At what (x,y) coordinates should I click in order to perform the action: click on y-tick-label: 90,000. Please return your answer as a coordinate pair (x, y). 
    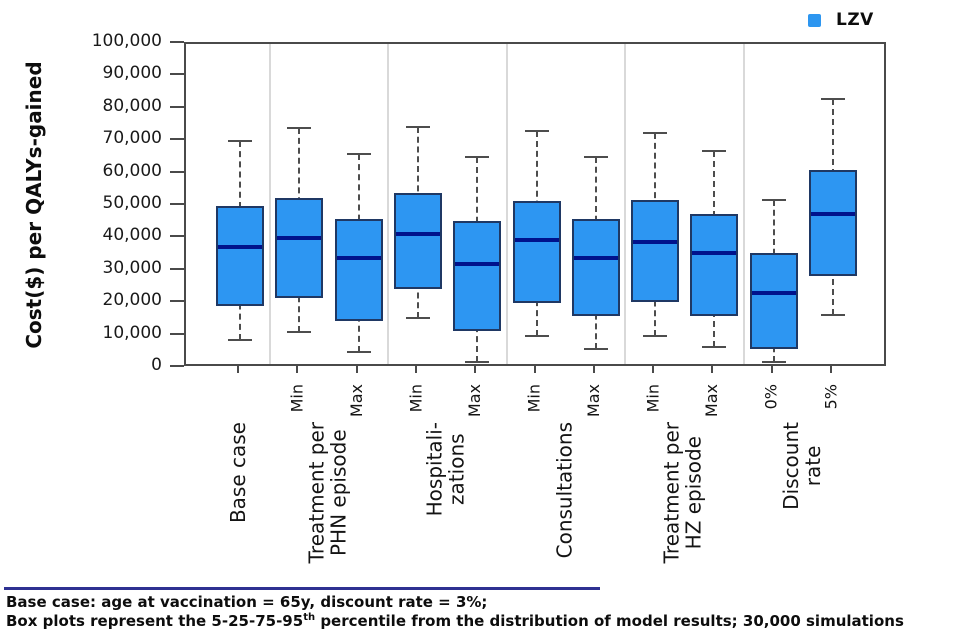
    Looking at the image, I should click on (132, 73).